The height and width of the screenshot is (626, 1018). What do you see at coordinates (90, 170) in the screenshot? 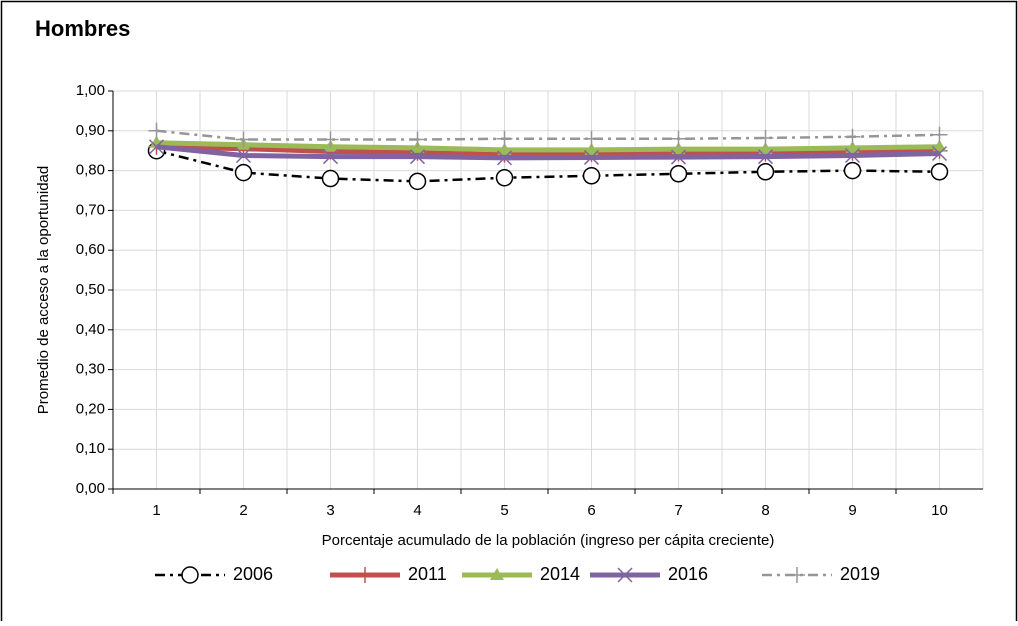
I see `y-tick-label: 0,80` at bounding box center [90, 170].